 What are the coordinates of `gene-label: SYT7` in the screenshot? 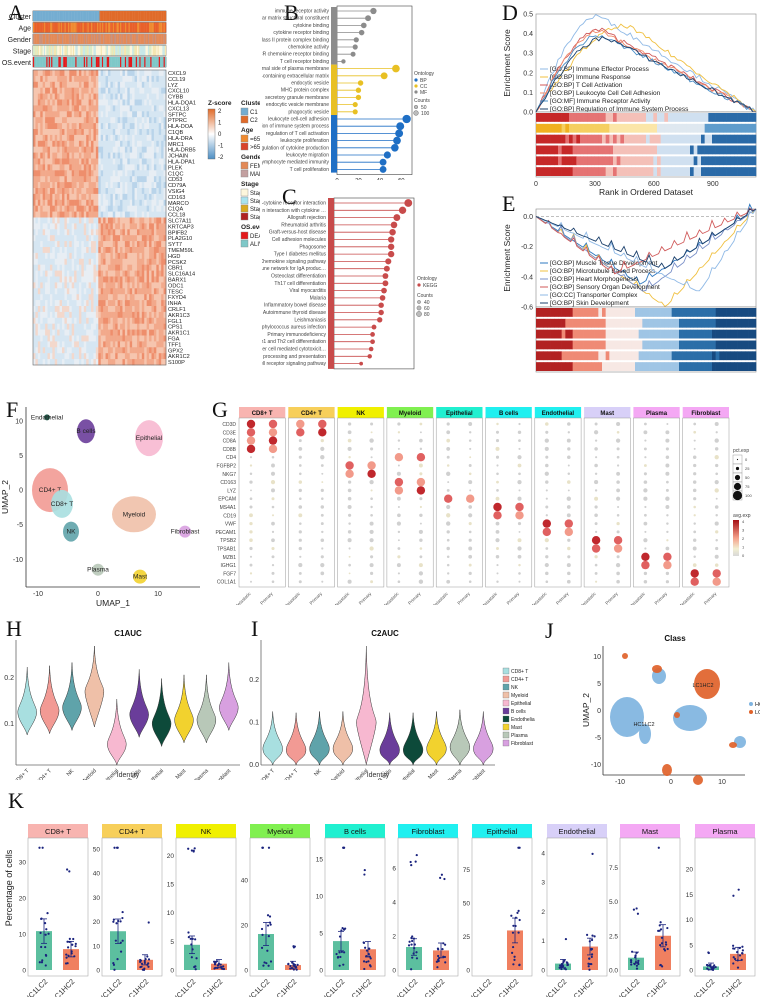 It's located at (175, 245).